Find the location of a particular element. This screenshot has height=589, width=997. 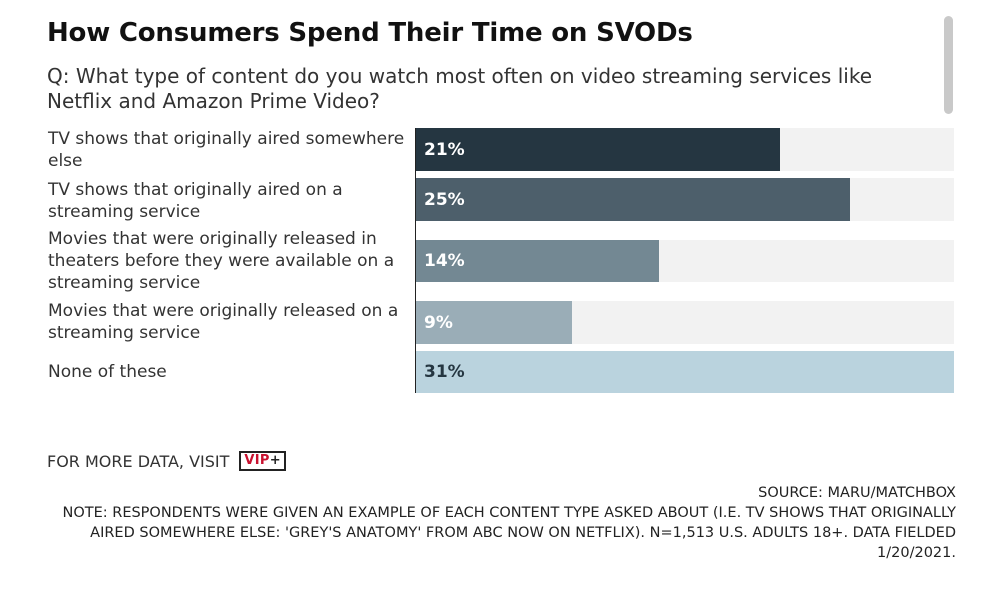

bar-value-label: 31% is located at coordinates (444, 372).